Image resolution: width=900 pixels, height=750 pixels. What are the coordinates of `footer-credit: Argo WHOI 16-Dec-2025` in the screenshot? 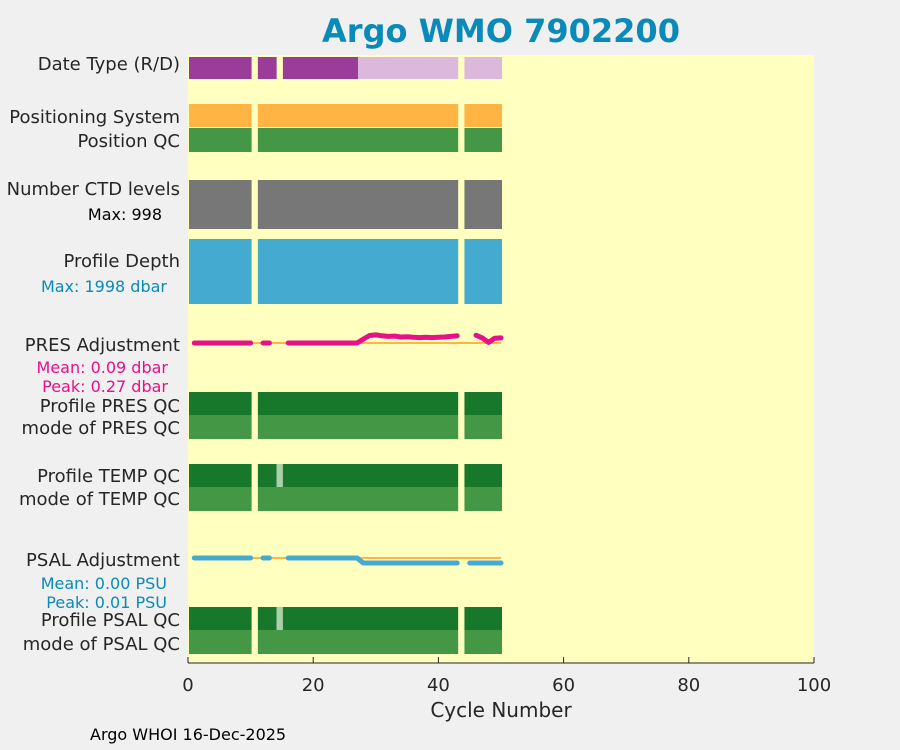 It's located at (188, 734).